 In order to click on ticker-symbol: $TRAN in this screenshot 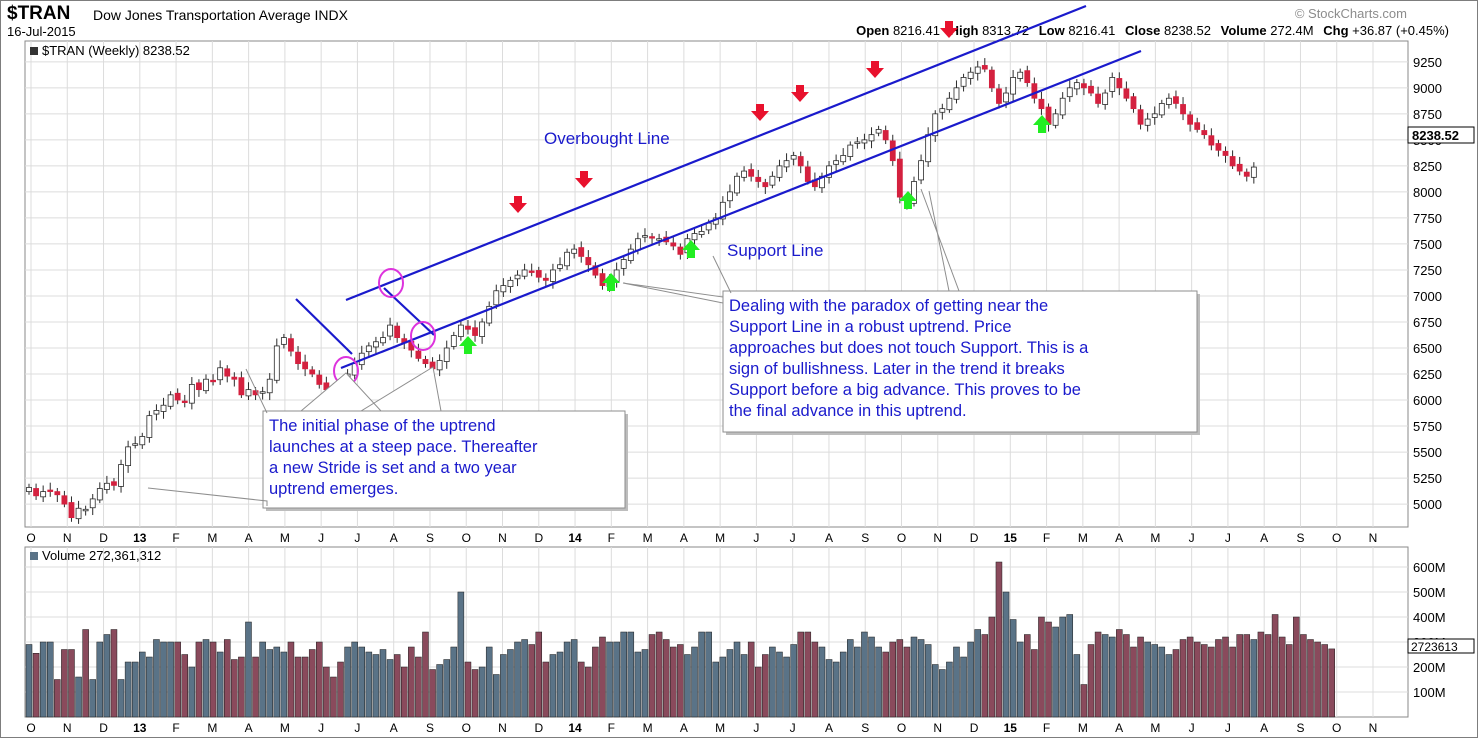, I will do `click(39, 13)`.